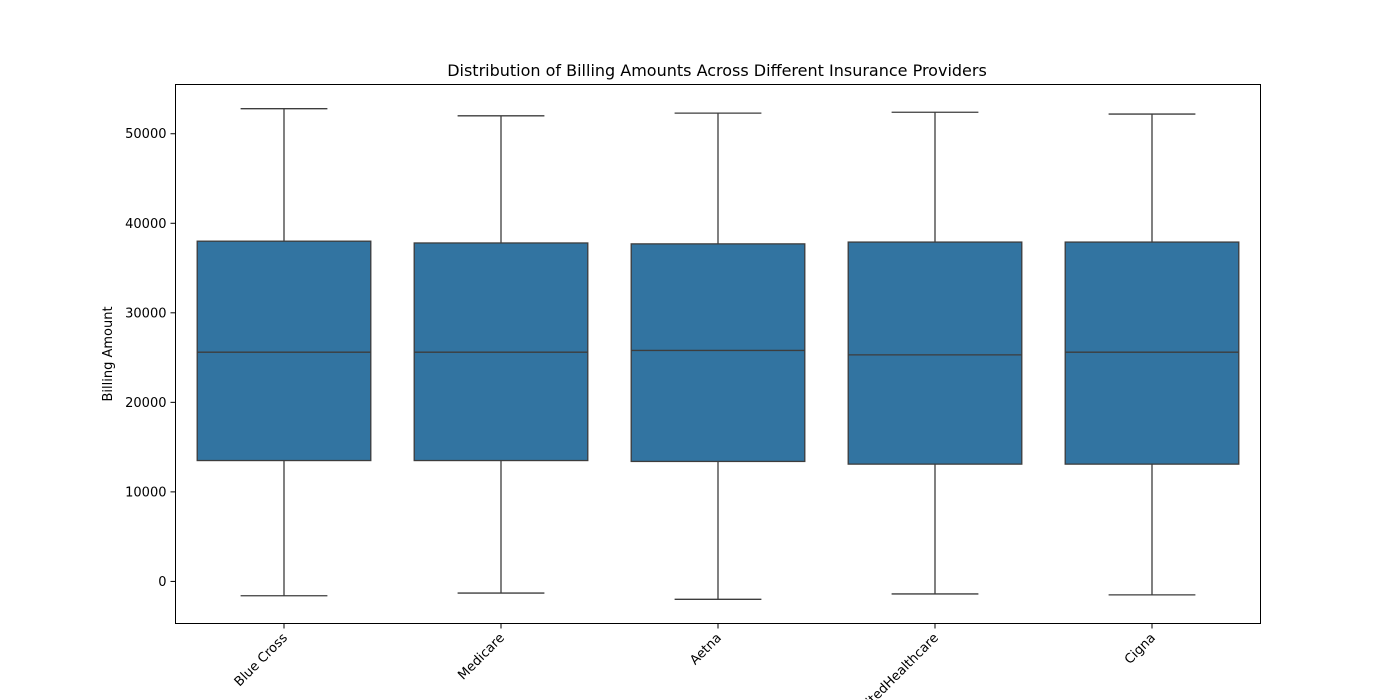 The image size is (1400, 700). What do you see at coordinates (145, 313) in the screenshot?
I see `y-tick-label: 30000` at bounding box center [145, 313].